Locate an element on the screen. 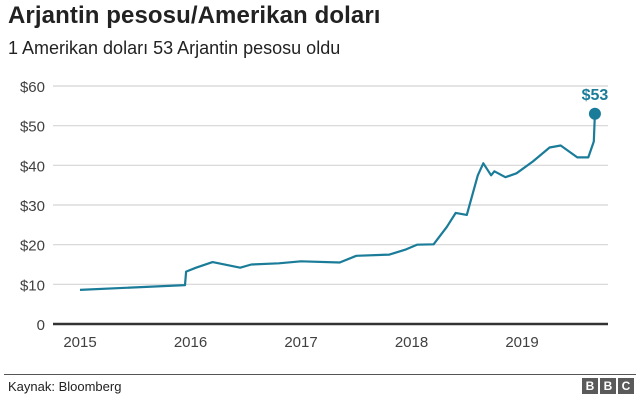 This screenshot has height=400, width=640. bbc-logo: B B C is located at coordinates (608, 386).